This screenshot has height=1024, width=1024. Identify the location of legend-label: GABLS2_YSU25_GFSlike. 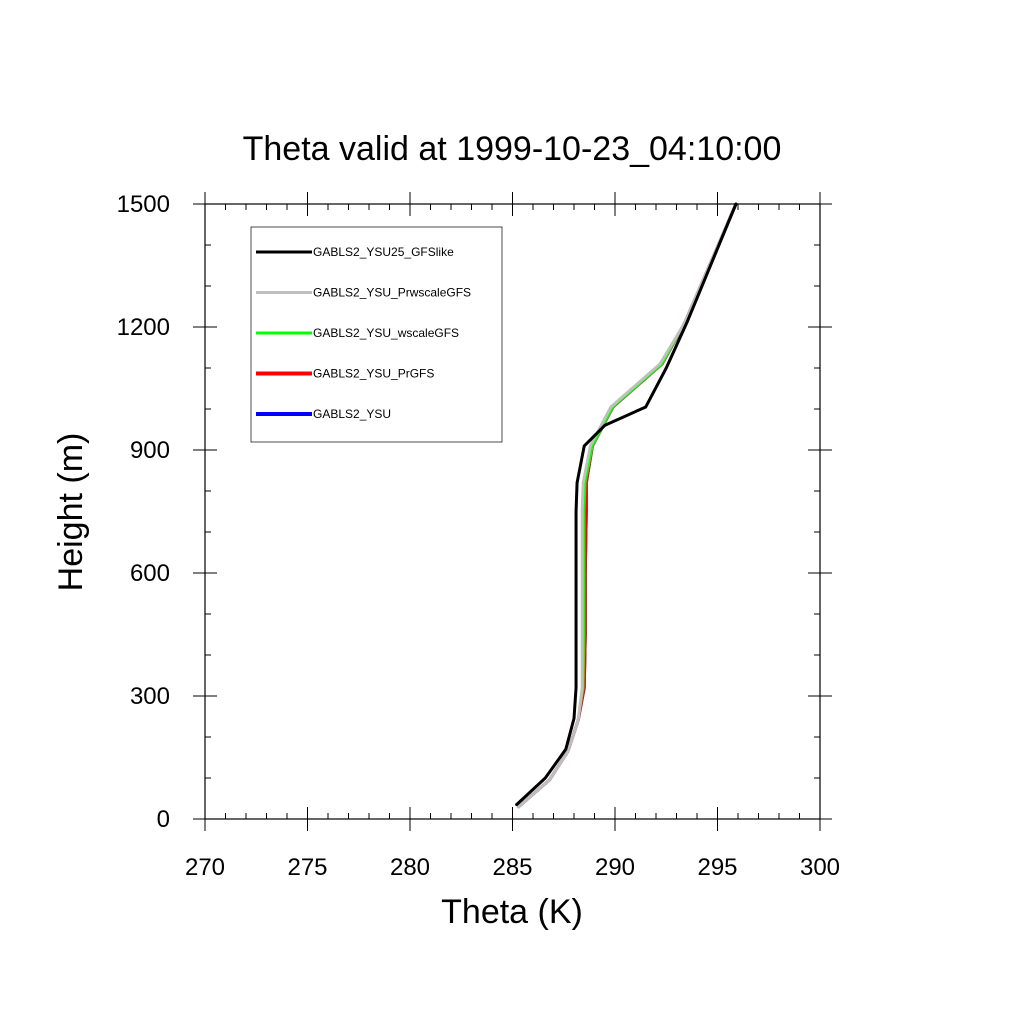
(383, 252).